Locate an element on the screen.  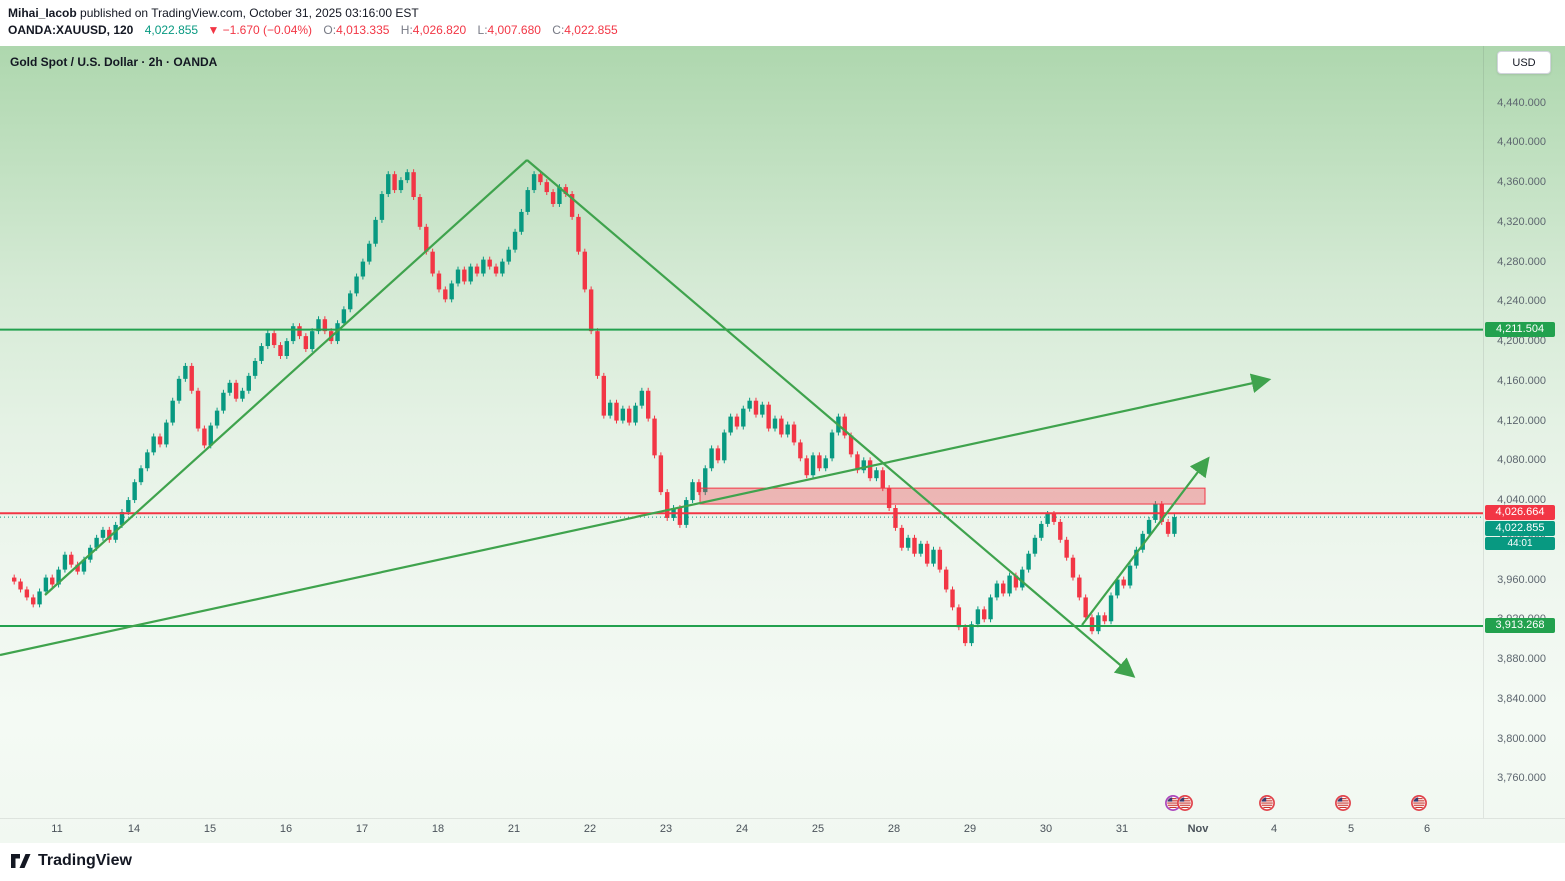
price-axis-tick: 3,880.000 is located at coordinates (1521, 659).